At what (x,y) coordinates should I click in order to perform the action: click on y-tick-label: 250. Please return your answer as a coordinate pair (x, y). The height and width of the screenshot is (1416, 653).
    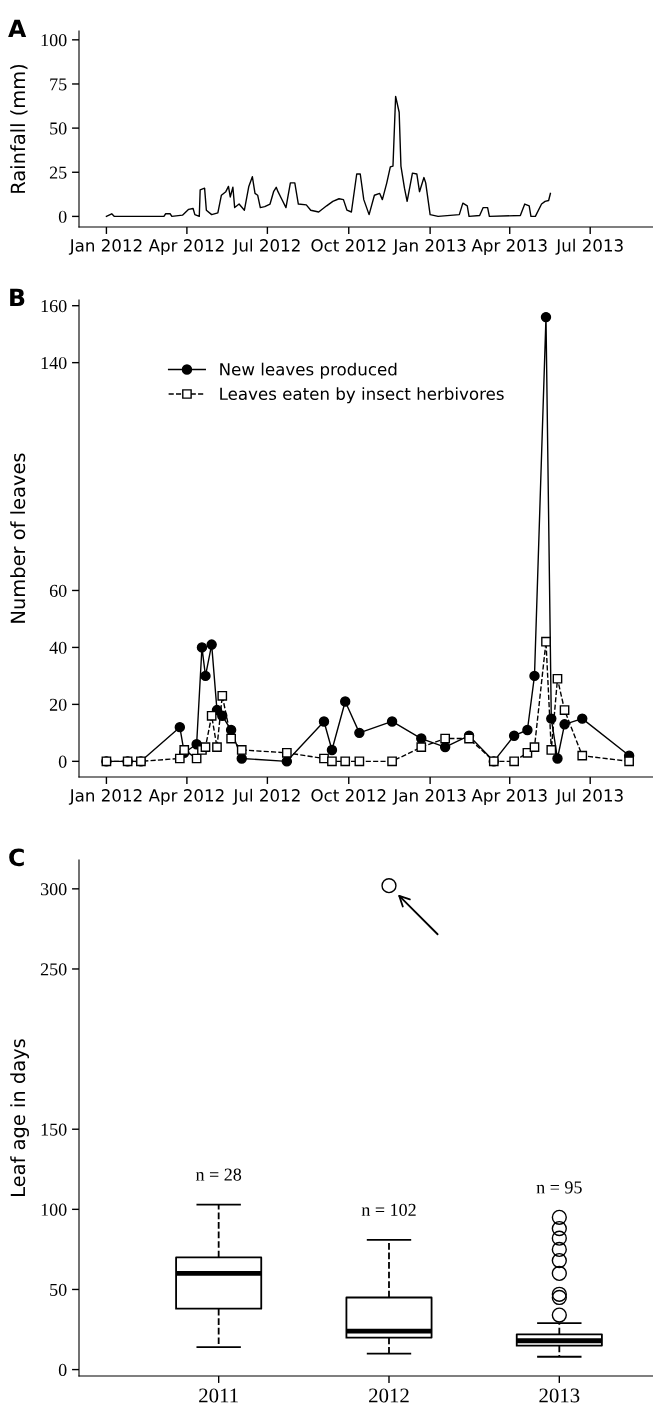
    Looking at the image, I should click on (53, 969).